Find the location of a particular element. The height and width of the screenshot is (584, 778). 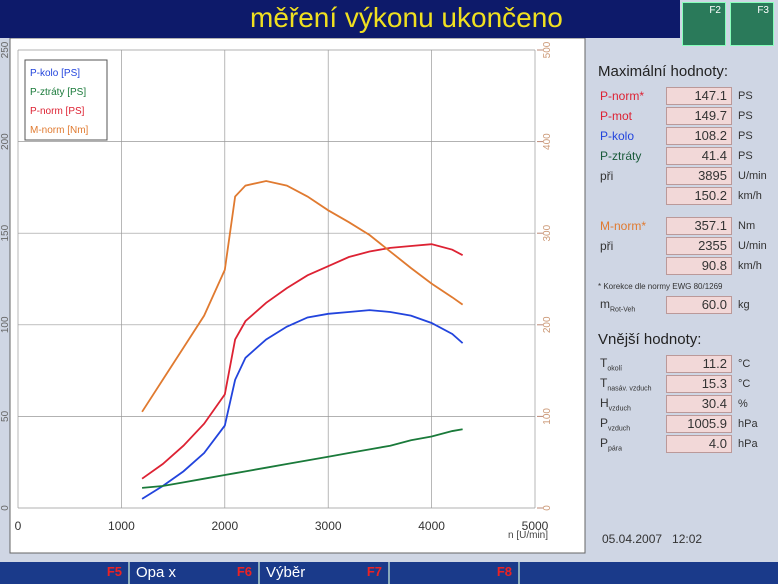

row-label: P-kolo is located at coordinates (617, 136).